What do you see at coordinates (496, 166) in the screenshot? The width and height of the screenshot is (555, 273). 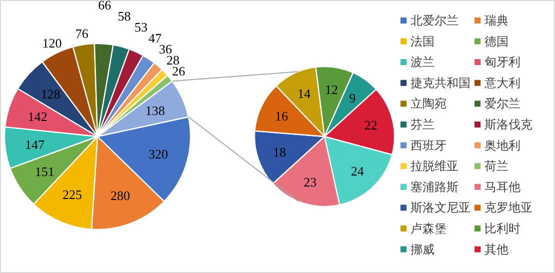 I see `legend-label: 荷兰` at bounding box center [496, 166].